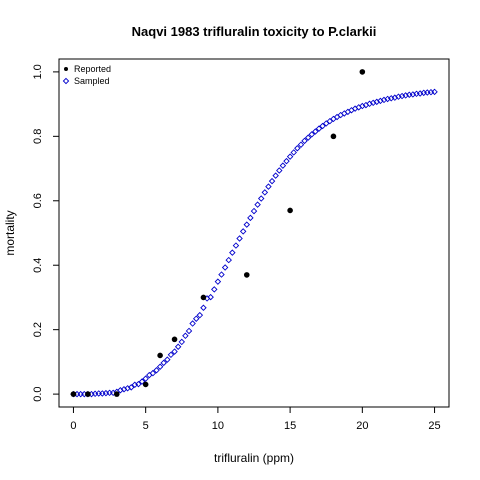 The height and width of the screenshot is (480, 480). Describe the element at coordinates (92, 69) in the screenshot. I see `legend-label-reported: Reported` at that location.